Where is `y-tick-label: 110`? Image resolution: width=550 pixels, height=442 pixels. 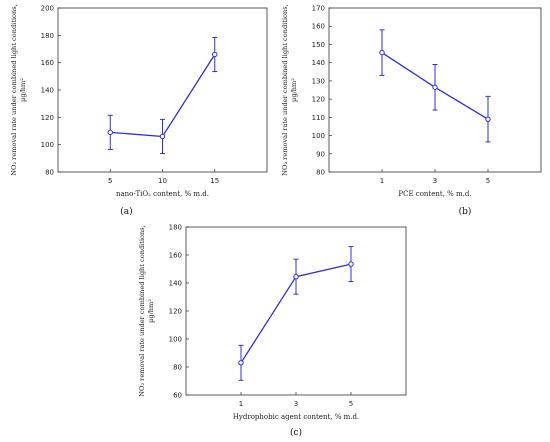
y-tick-label: 110 is located at coordinates (318, 118).